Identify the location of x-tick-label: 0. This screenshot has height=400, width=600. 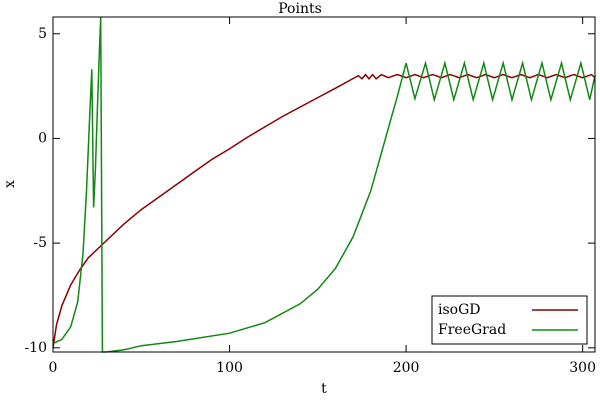
(53, 368).